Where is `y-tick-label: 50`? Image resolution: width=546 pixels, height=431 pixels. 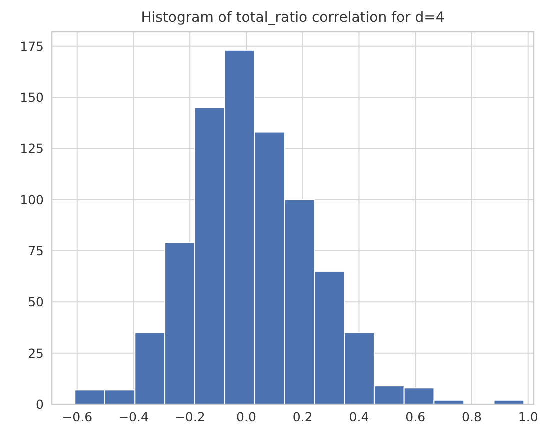
y-tick-label: 50 is located at coordinates (36, 302).